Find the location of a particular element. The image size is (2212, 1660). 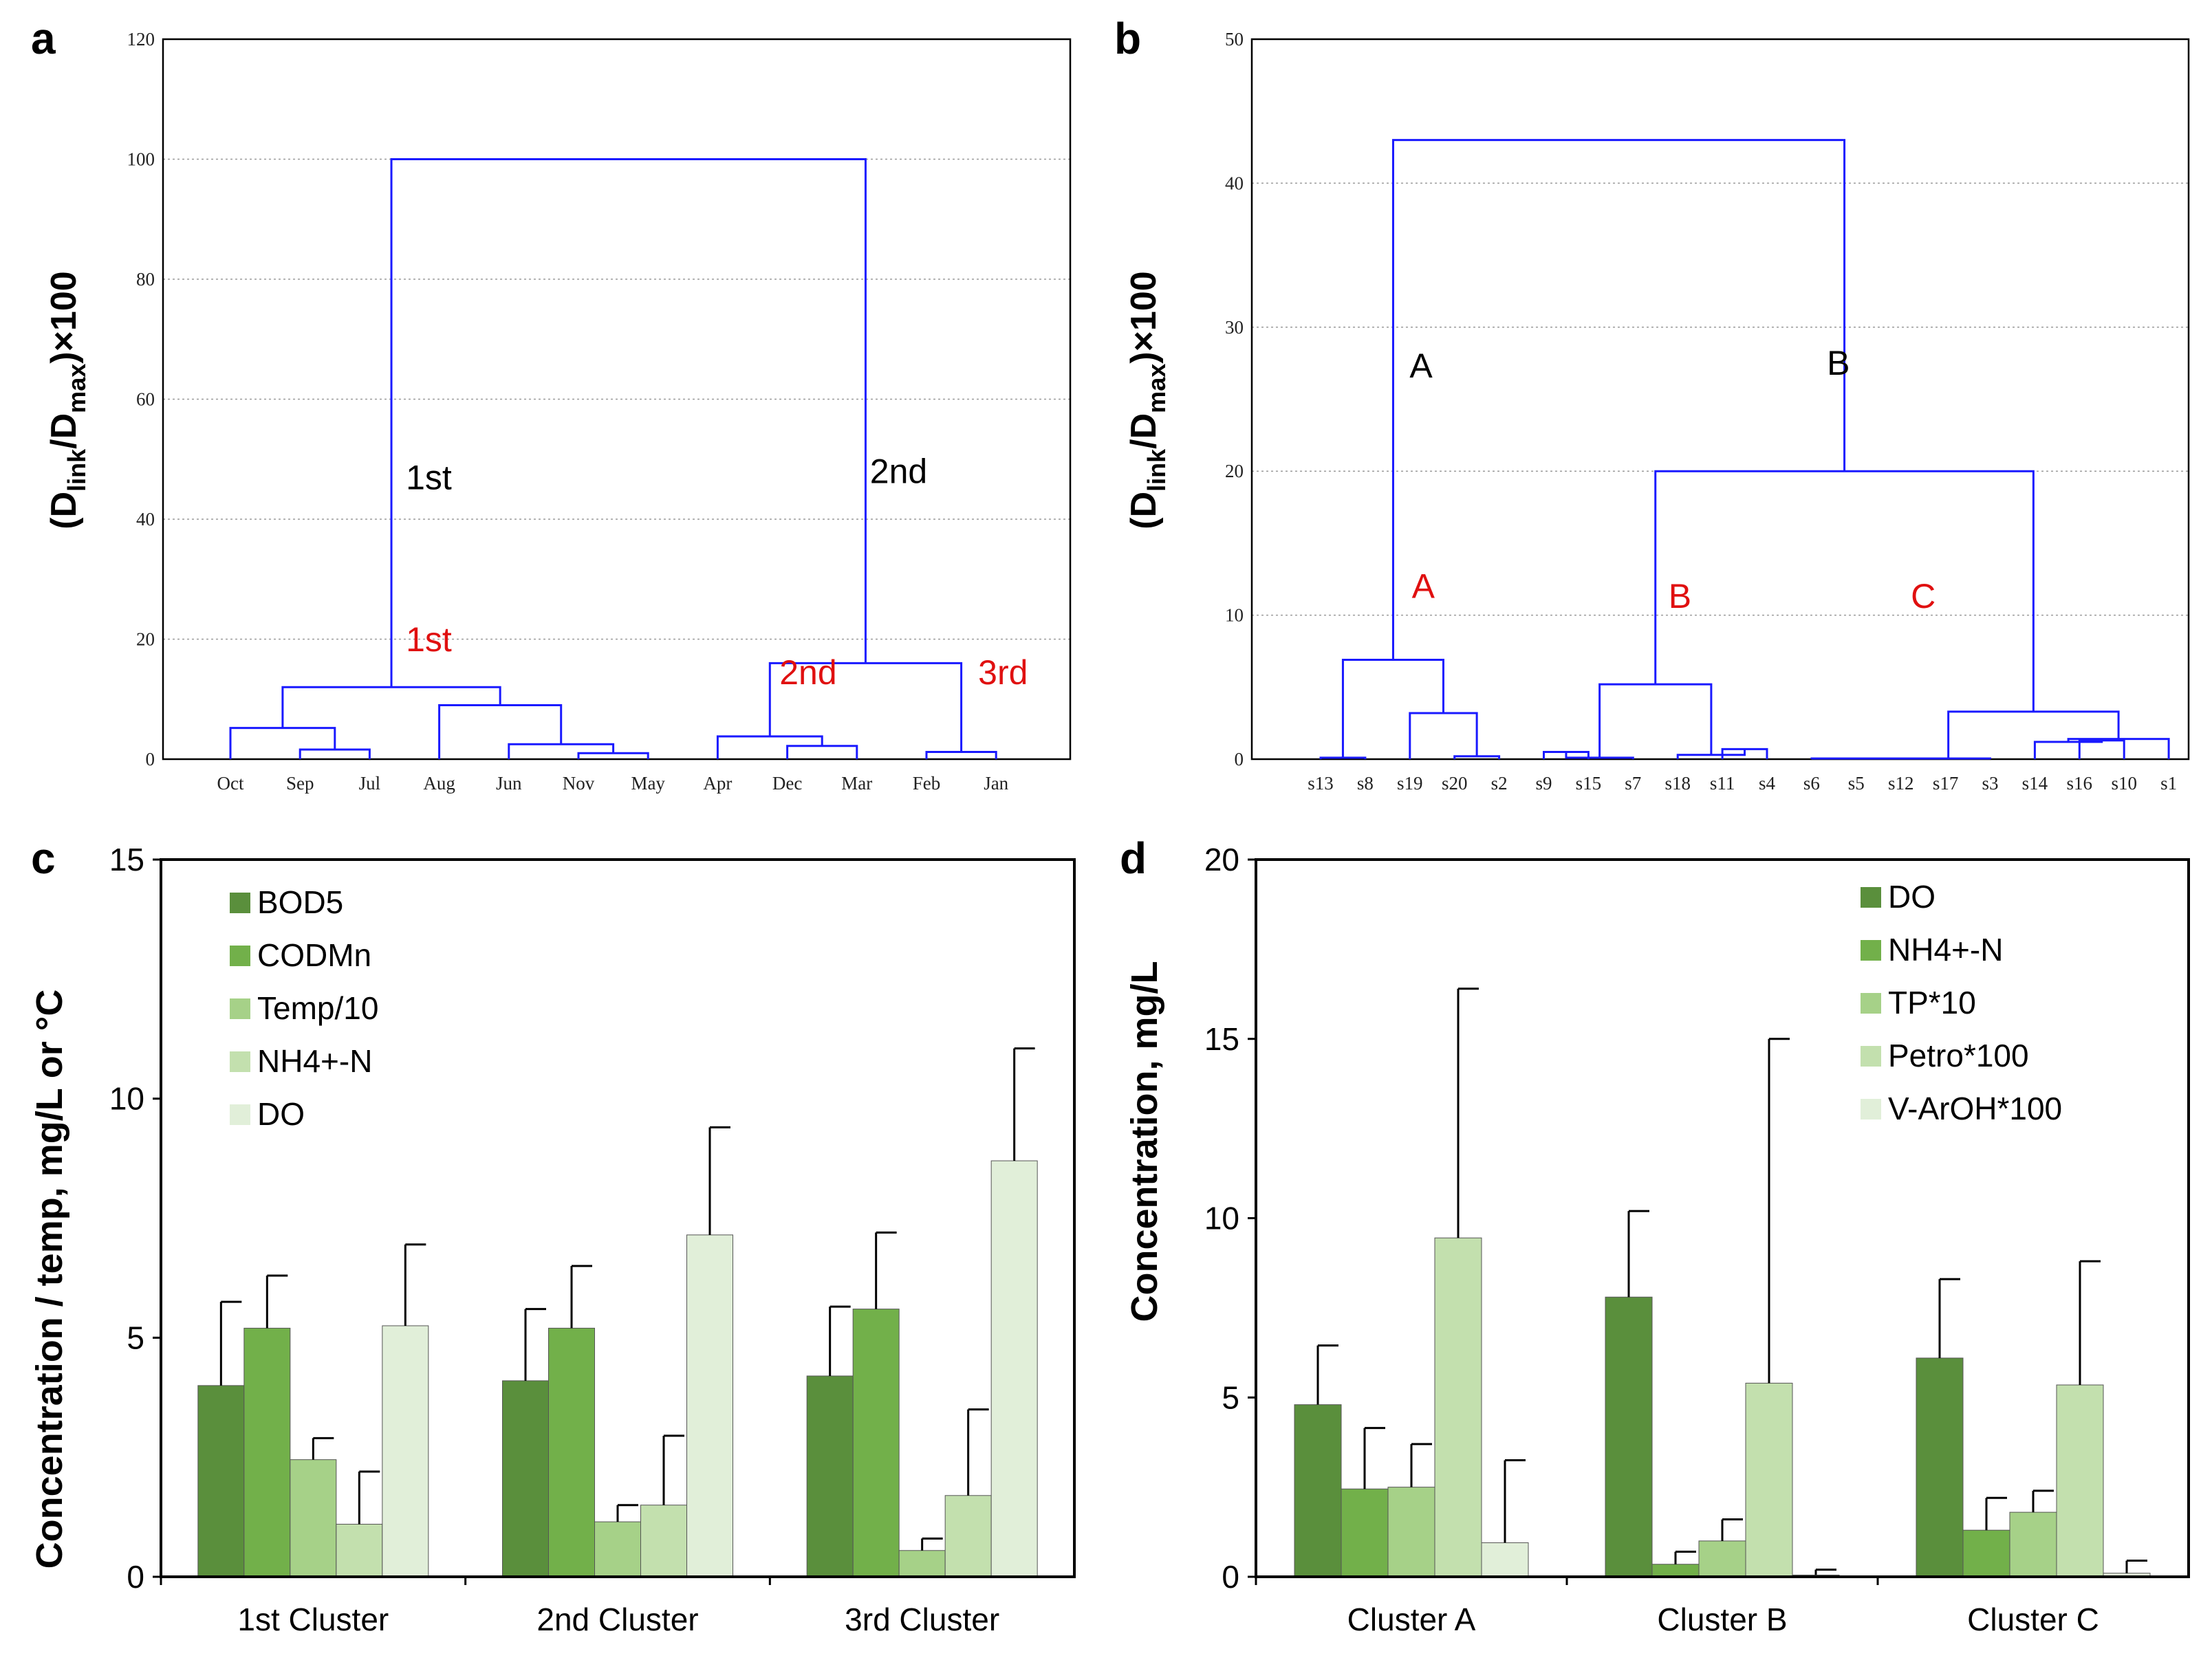

legend-label: CODMn is located at coordinates (314, 955).